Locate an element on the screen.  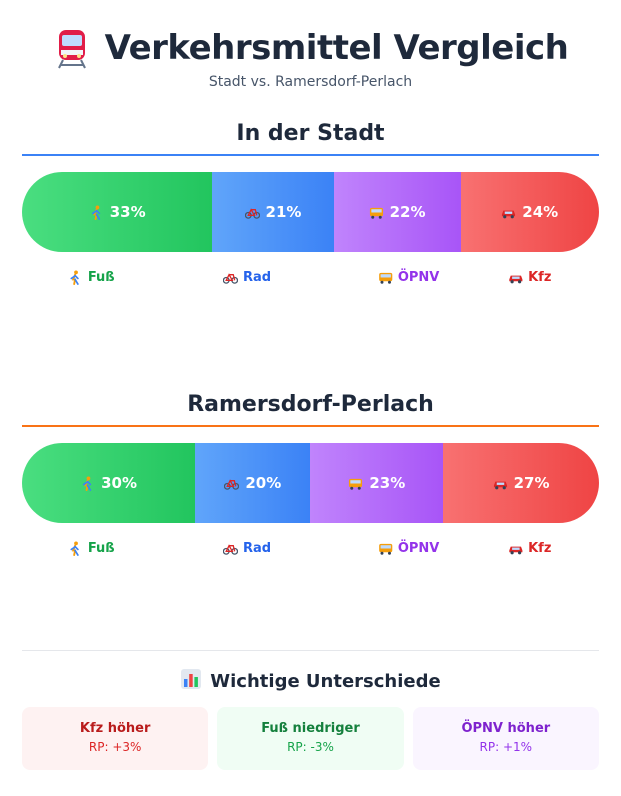
section-title: Ramersdorf-Perlach is located at coordinates (310, 404).